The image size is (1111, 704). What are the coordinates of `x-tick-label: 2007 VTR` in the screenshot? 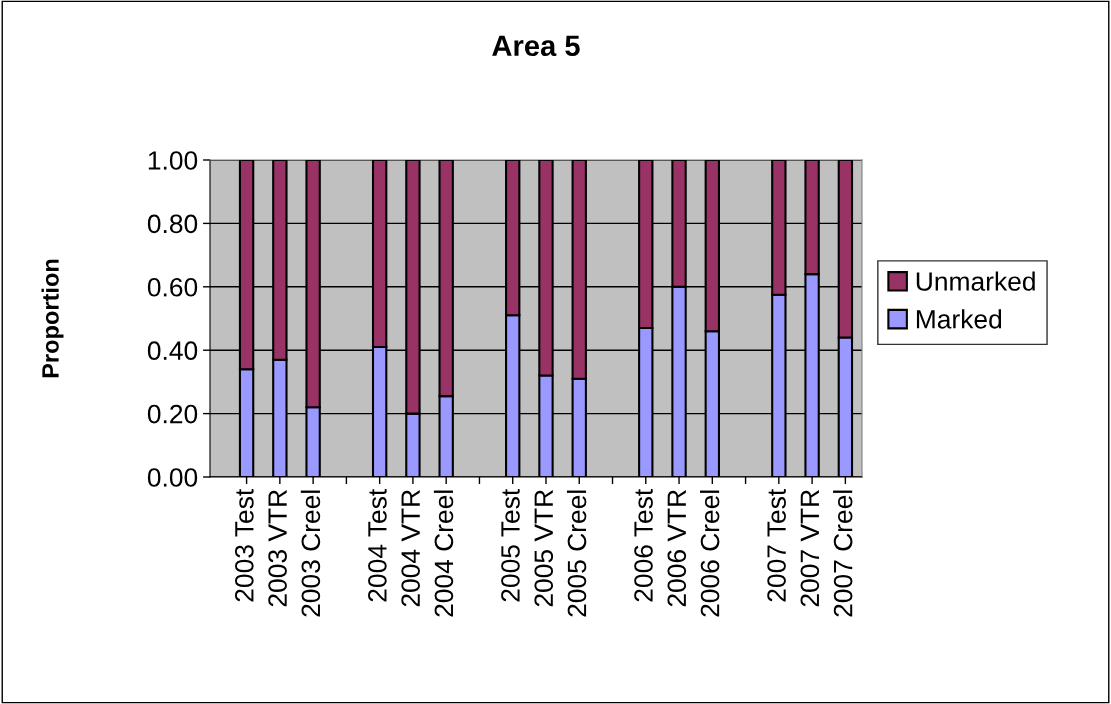 It's located at (810, 548).